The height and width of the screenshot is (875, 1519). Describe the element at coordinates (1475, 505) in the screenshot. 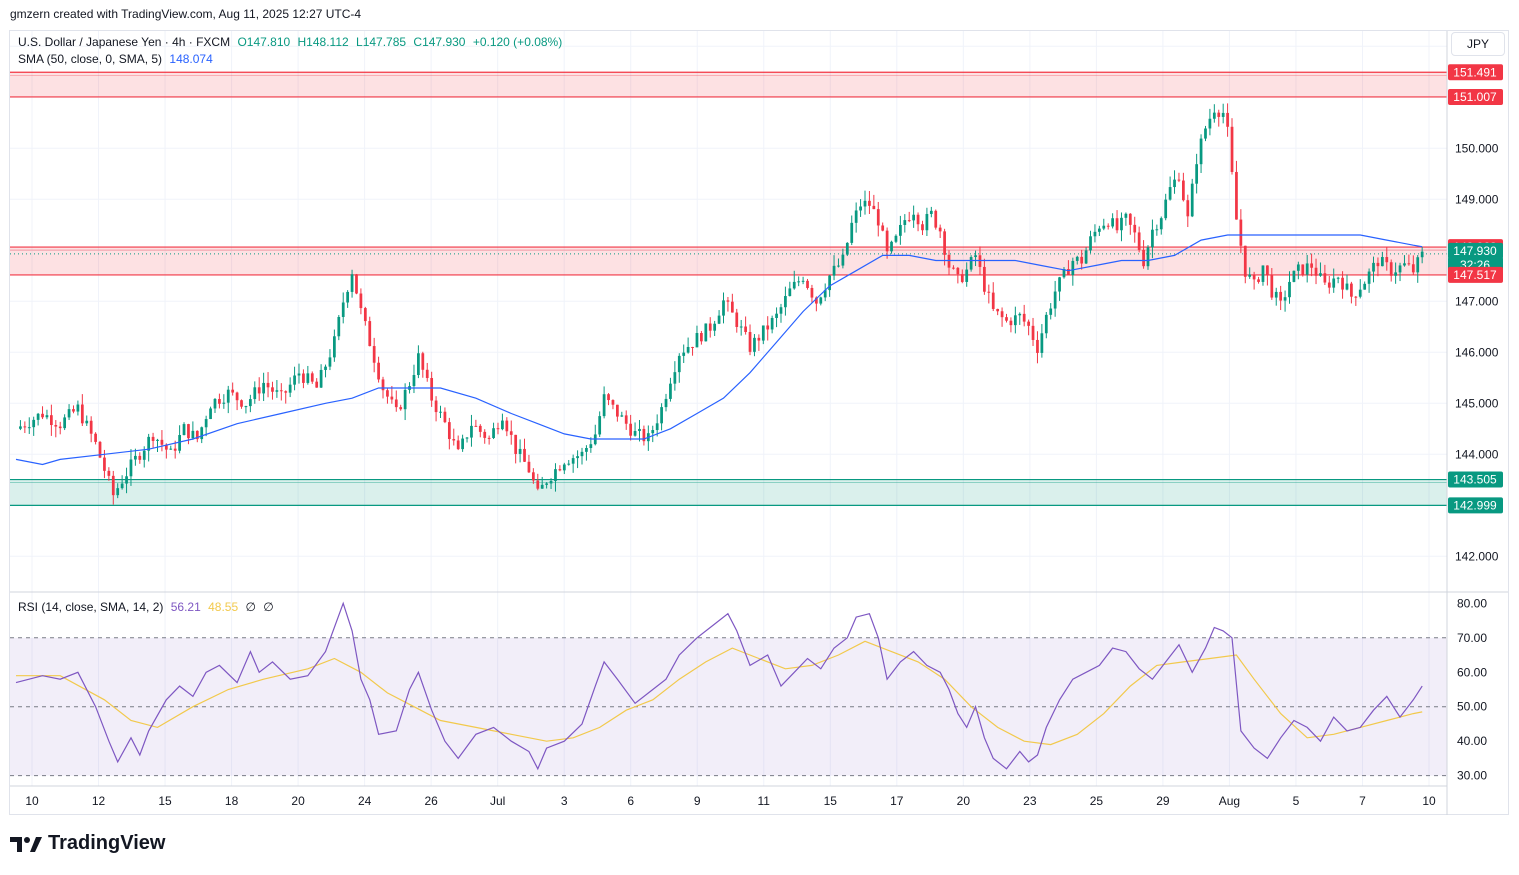

I see `price-label-text: 142.999` at that location.